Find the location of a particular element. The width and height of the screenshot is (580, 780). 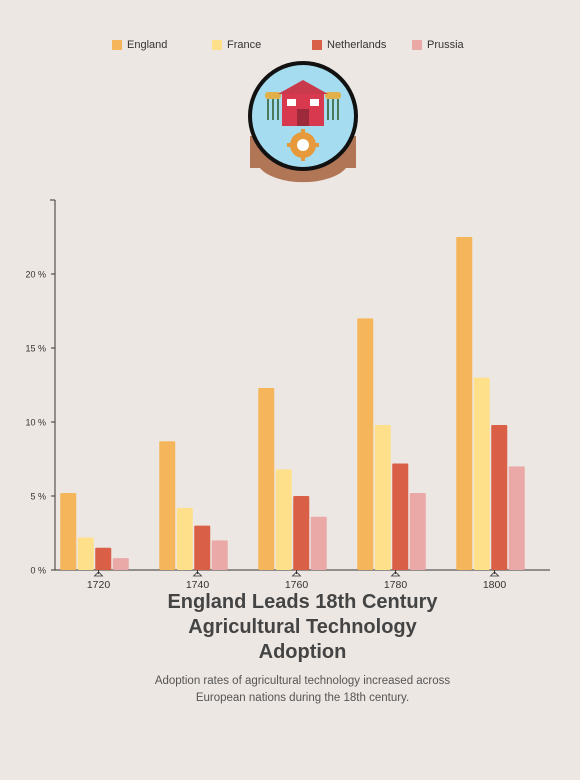

farm-barn-icon is located at coordinates (303, 122).